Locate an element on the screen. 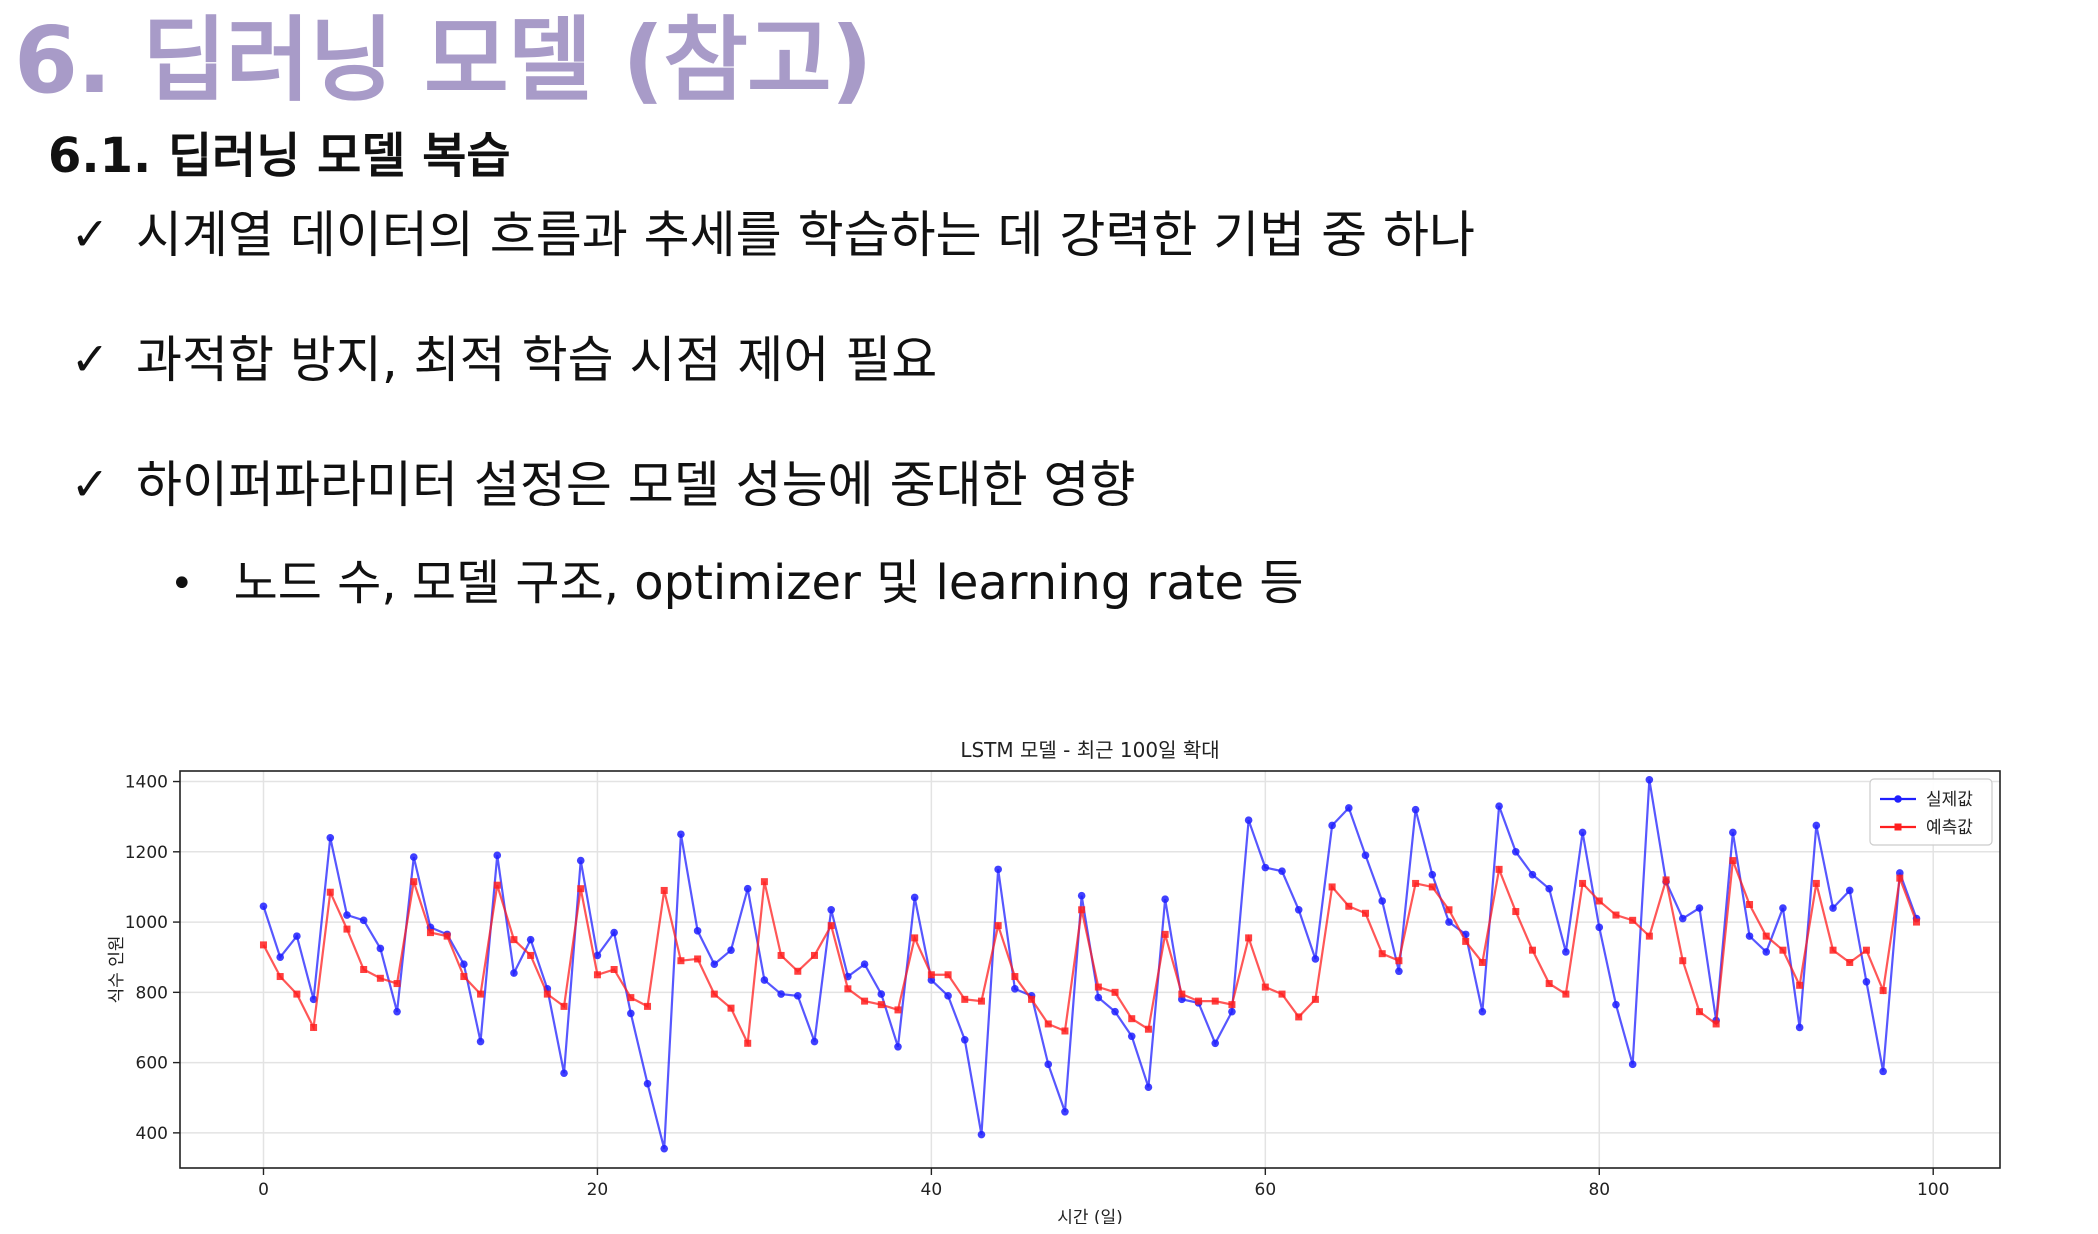 Image resolution: width=2098 pixels, height=1234 pixels. bullet-text: 과적합 방지, 최적 학습 시점 제어 필요 is located at coordinates (537, 360).